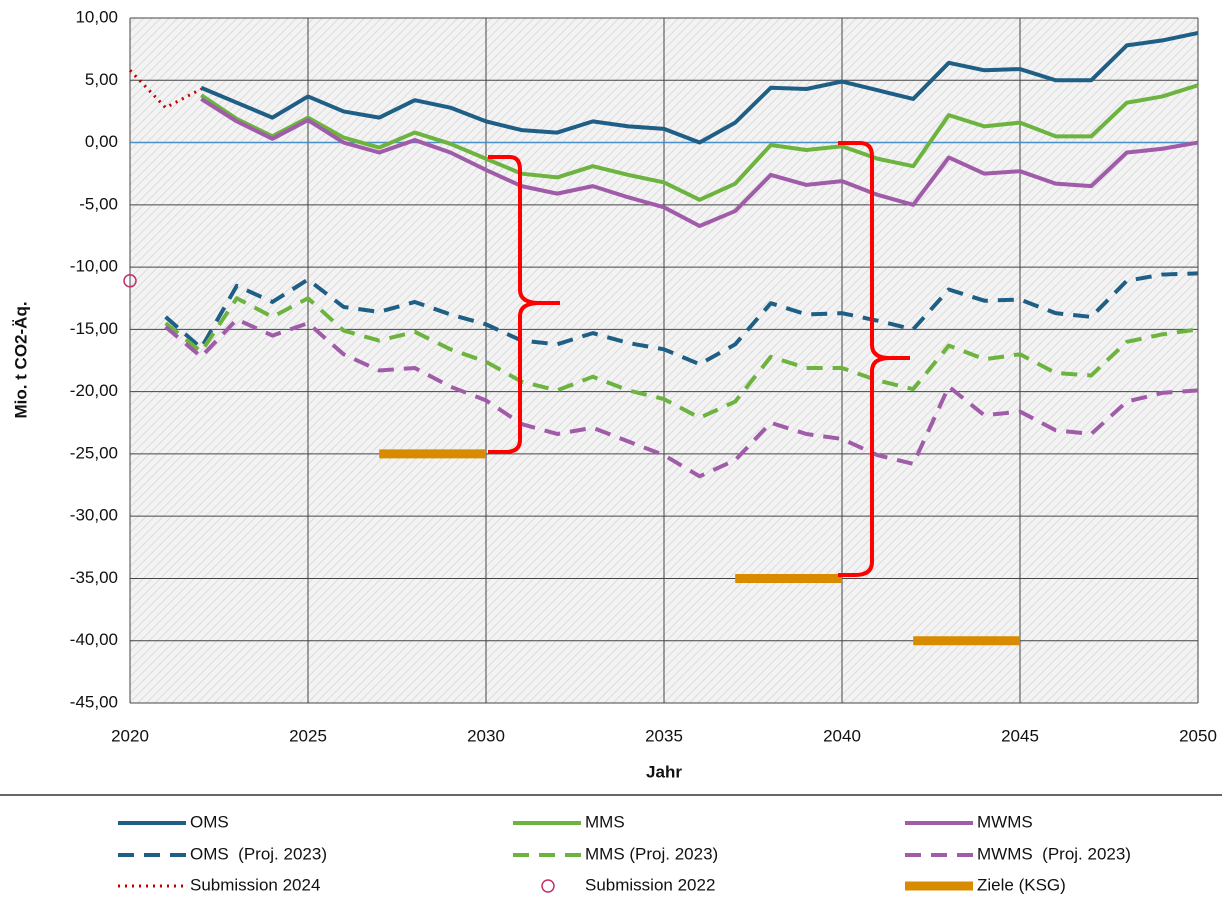  Describe the element at coordinates (1020, 735) in the screenshot. I see `x-tick-label: 2045` at that location.